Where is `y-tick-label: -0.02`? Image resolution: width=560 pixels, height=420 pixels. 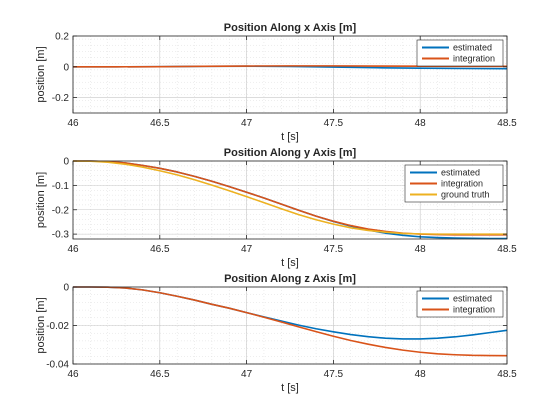
y-tick-label: -0.02 is located at coordinates (57, 326).